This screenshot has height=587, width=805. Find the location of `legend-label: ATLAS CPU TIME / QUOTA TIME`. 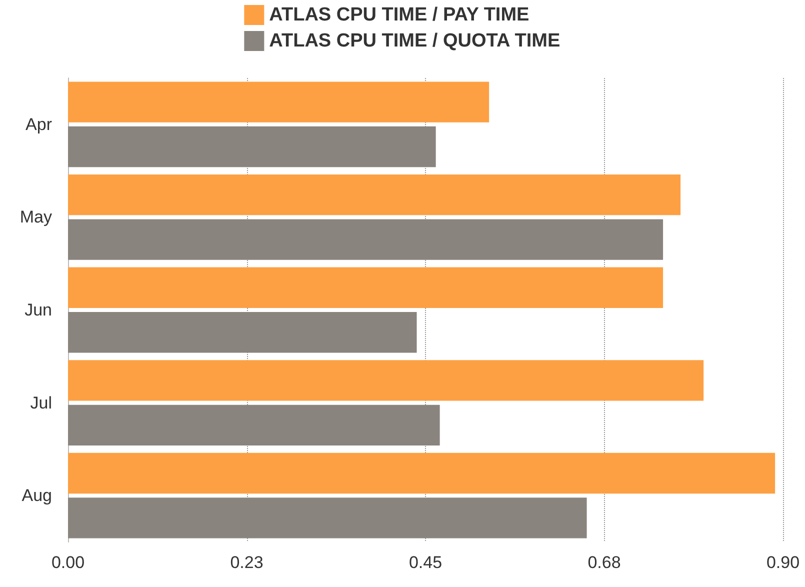

legend-label: ATLAS CPU TIME / QUOTA TIME is located at coordinates (414, 41).